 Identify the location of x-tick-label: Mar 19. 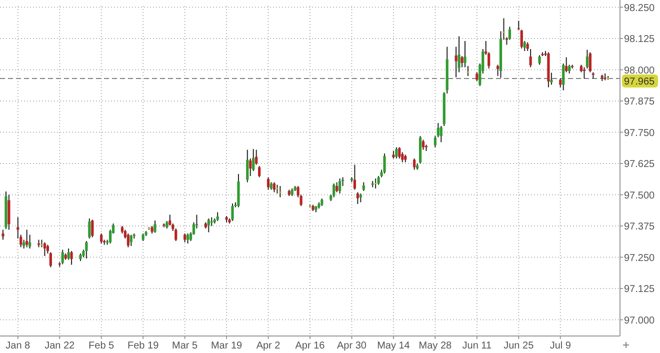
(226, 346).